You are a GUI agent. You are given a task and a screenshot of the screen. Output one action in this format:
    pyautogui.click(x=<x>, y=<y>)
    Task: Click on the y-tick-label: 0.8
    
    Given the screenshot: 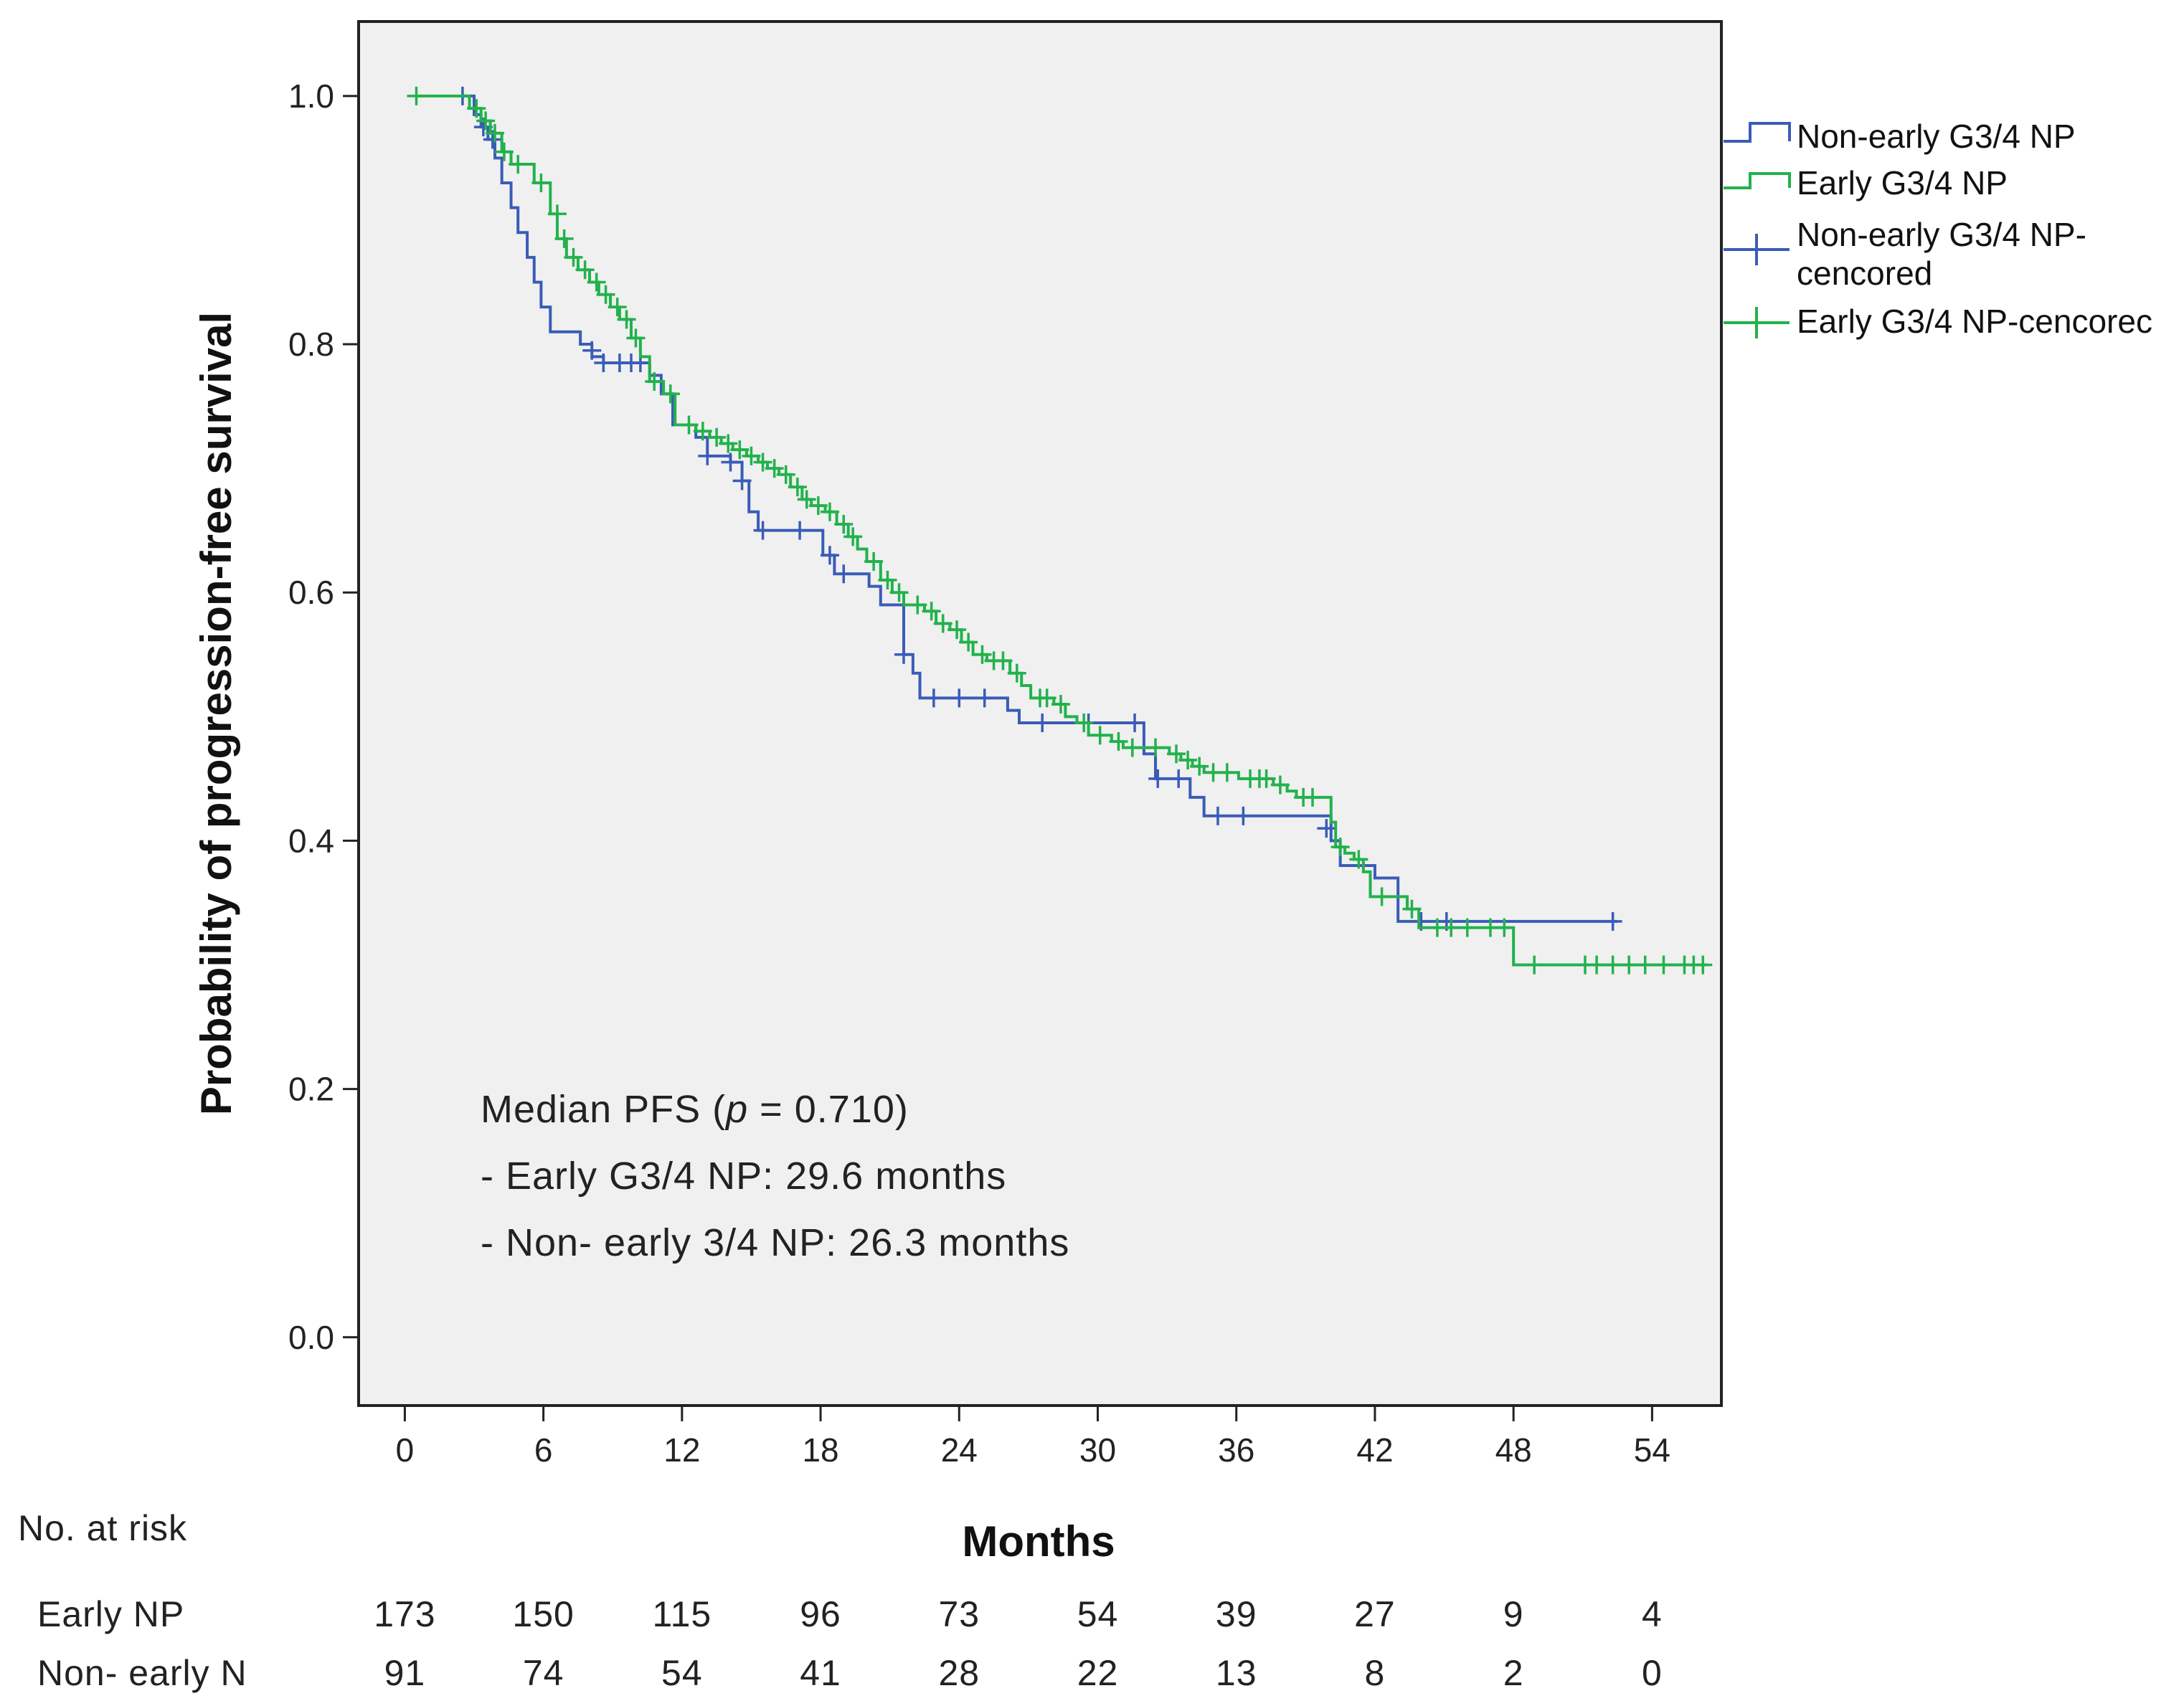 What is the action you would take?
    pyautogui.click(x=311, y=344)
    